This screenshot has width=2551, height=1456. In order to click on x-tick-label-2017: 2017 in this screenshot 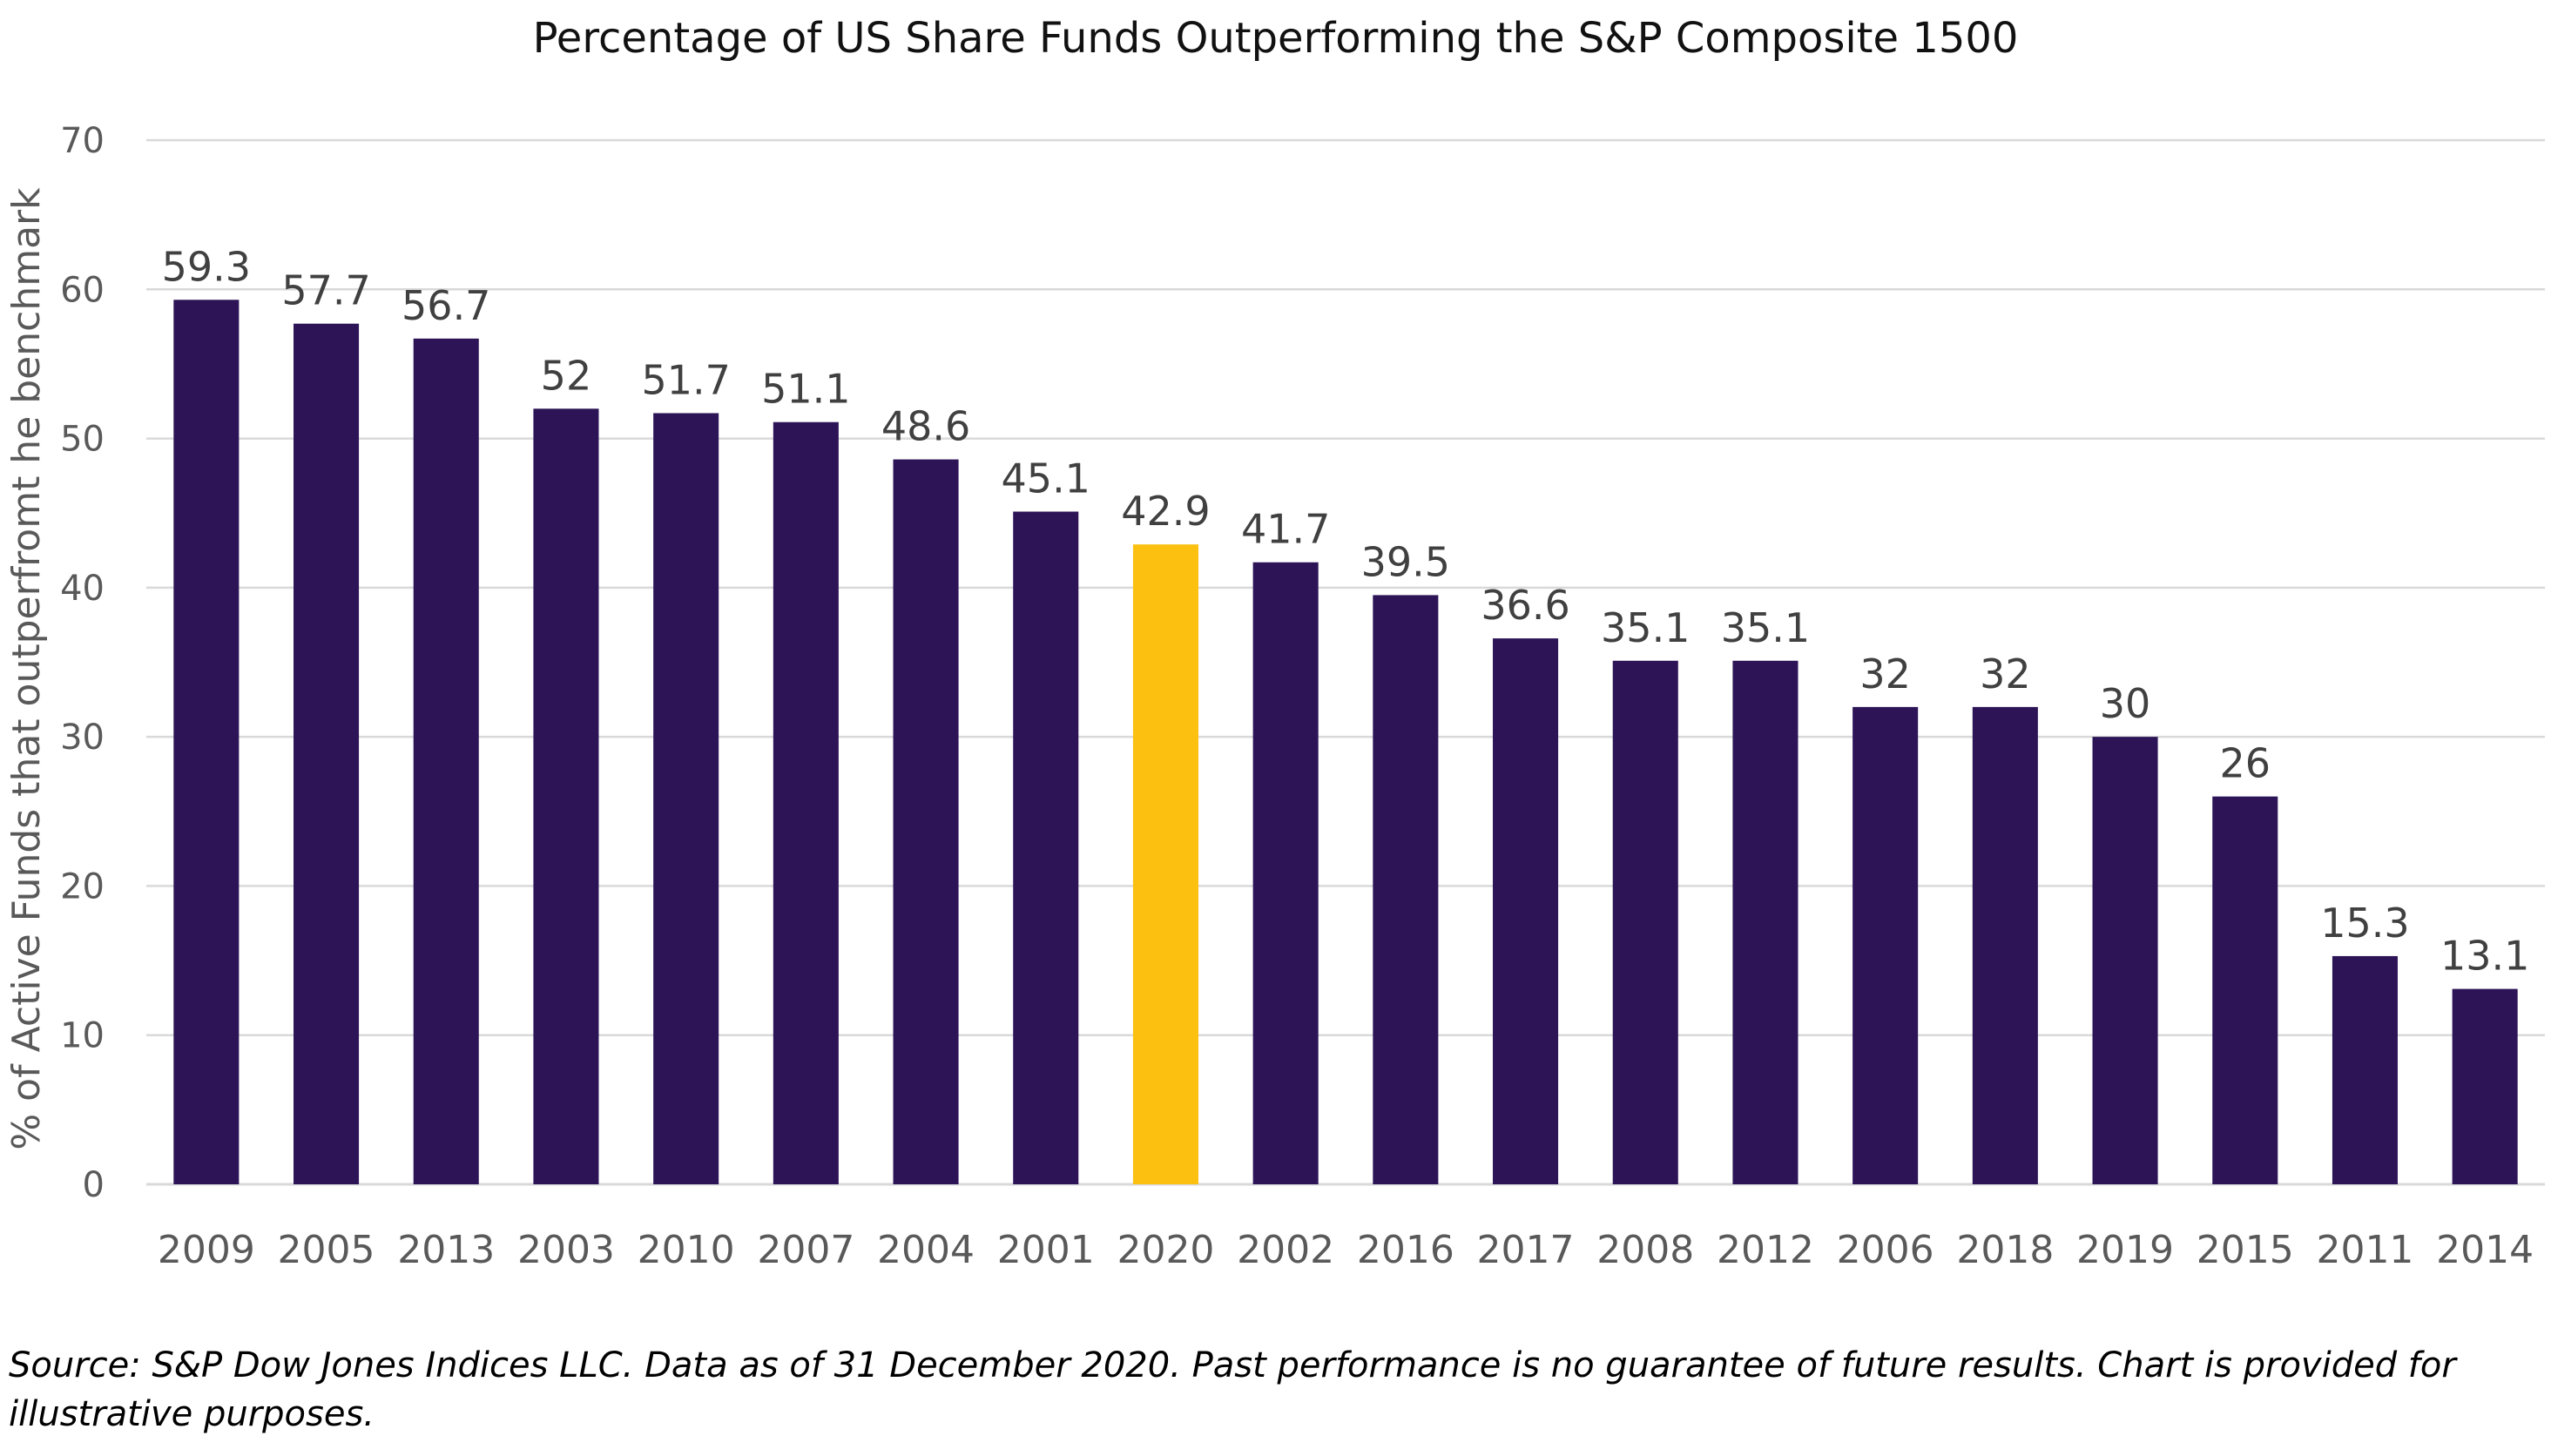, I will do `click(1526, 1250)`.